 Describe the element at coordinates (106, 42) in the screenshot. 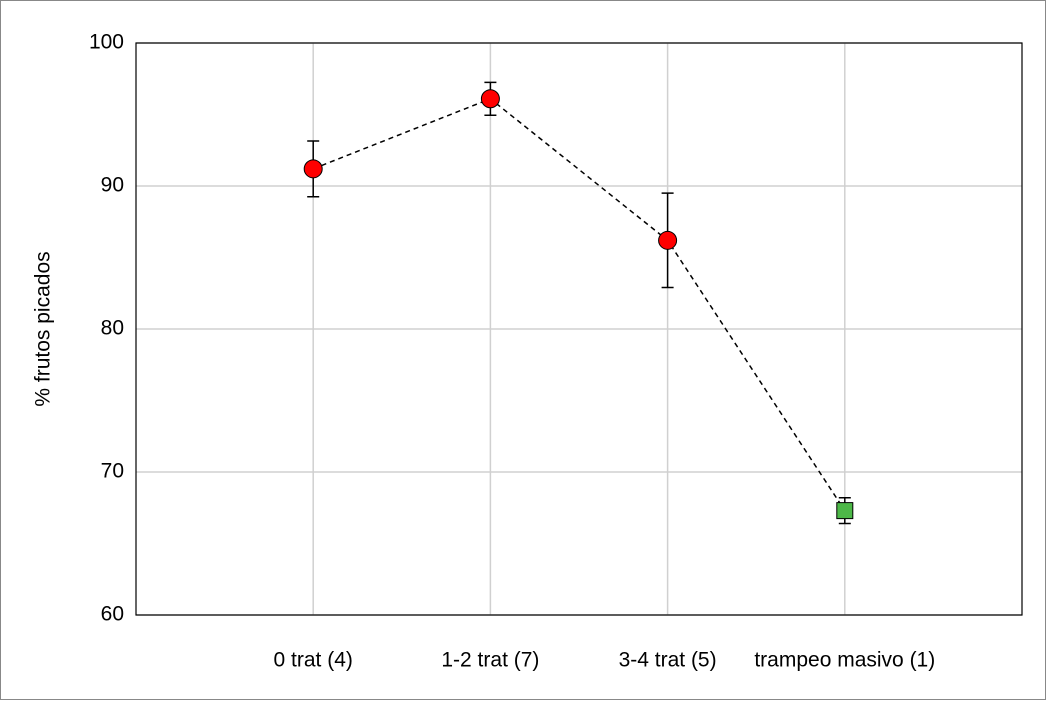

I see `y-tick-label: 100` at that location.